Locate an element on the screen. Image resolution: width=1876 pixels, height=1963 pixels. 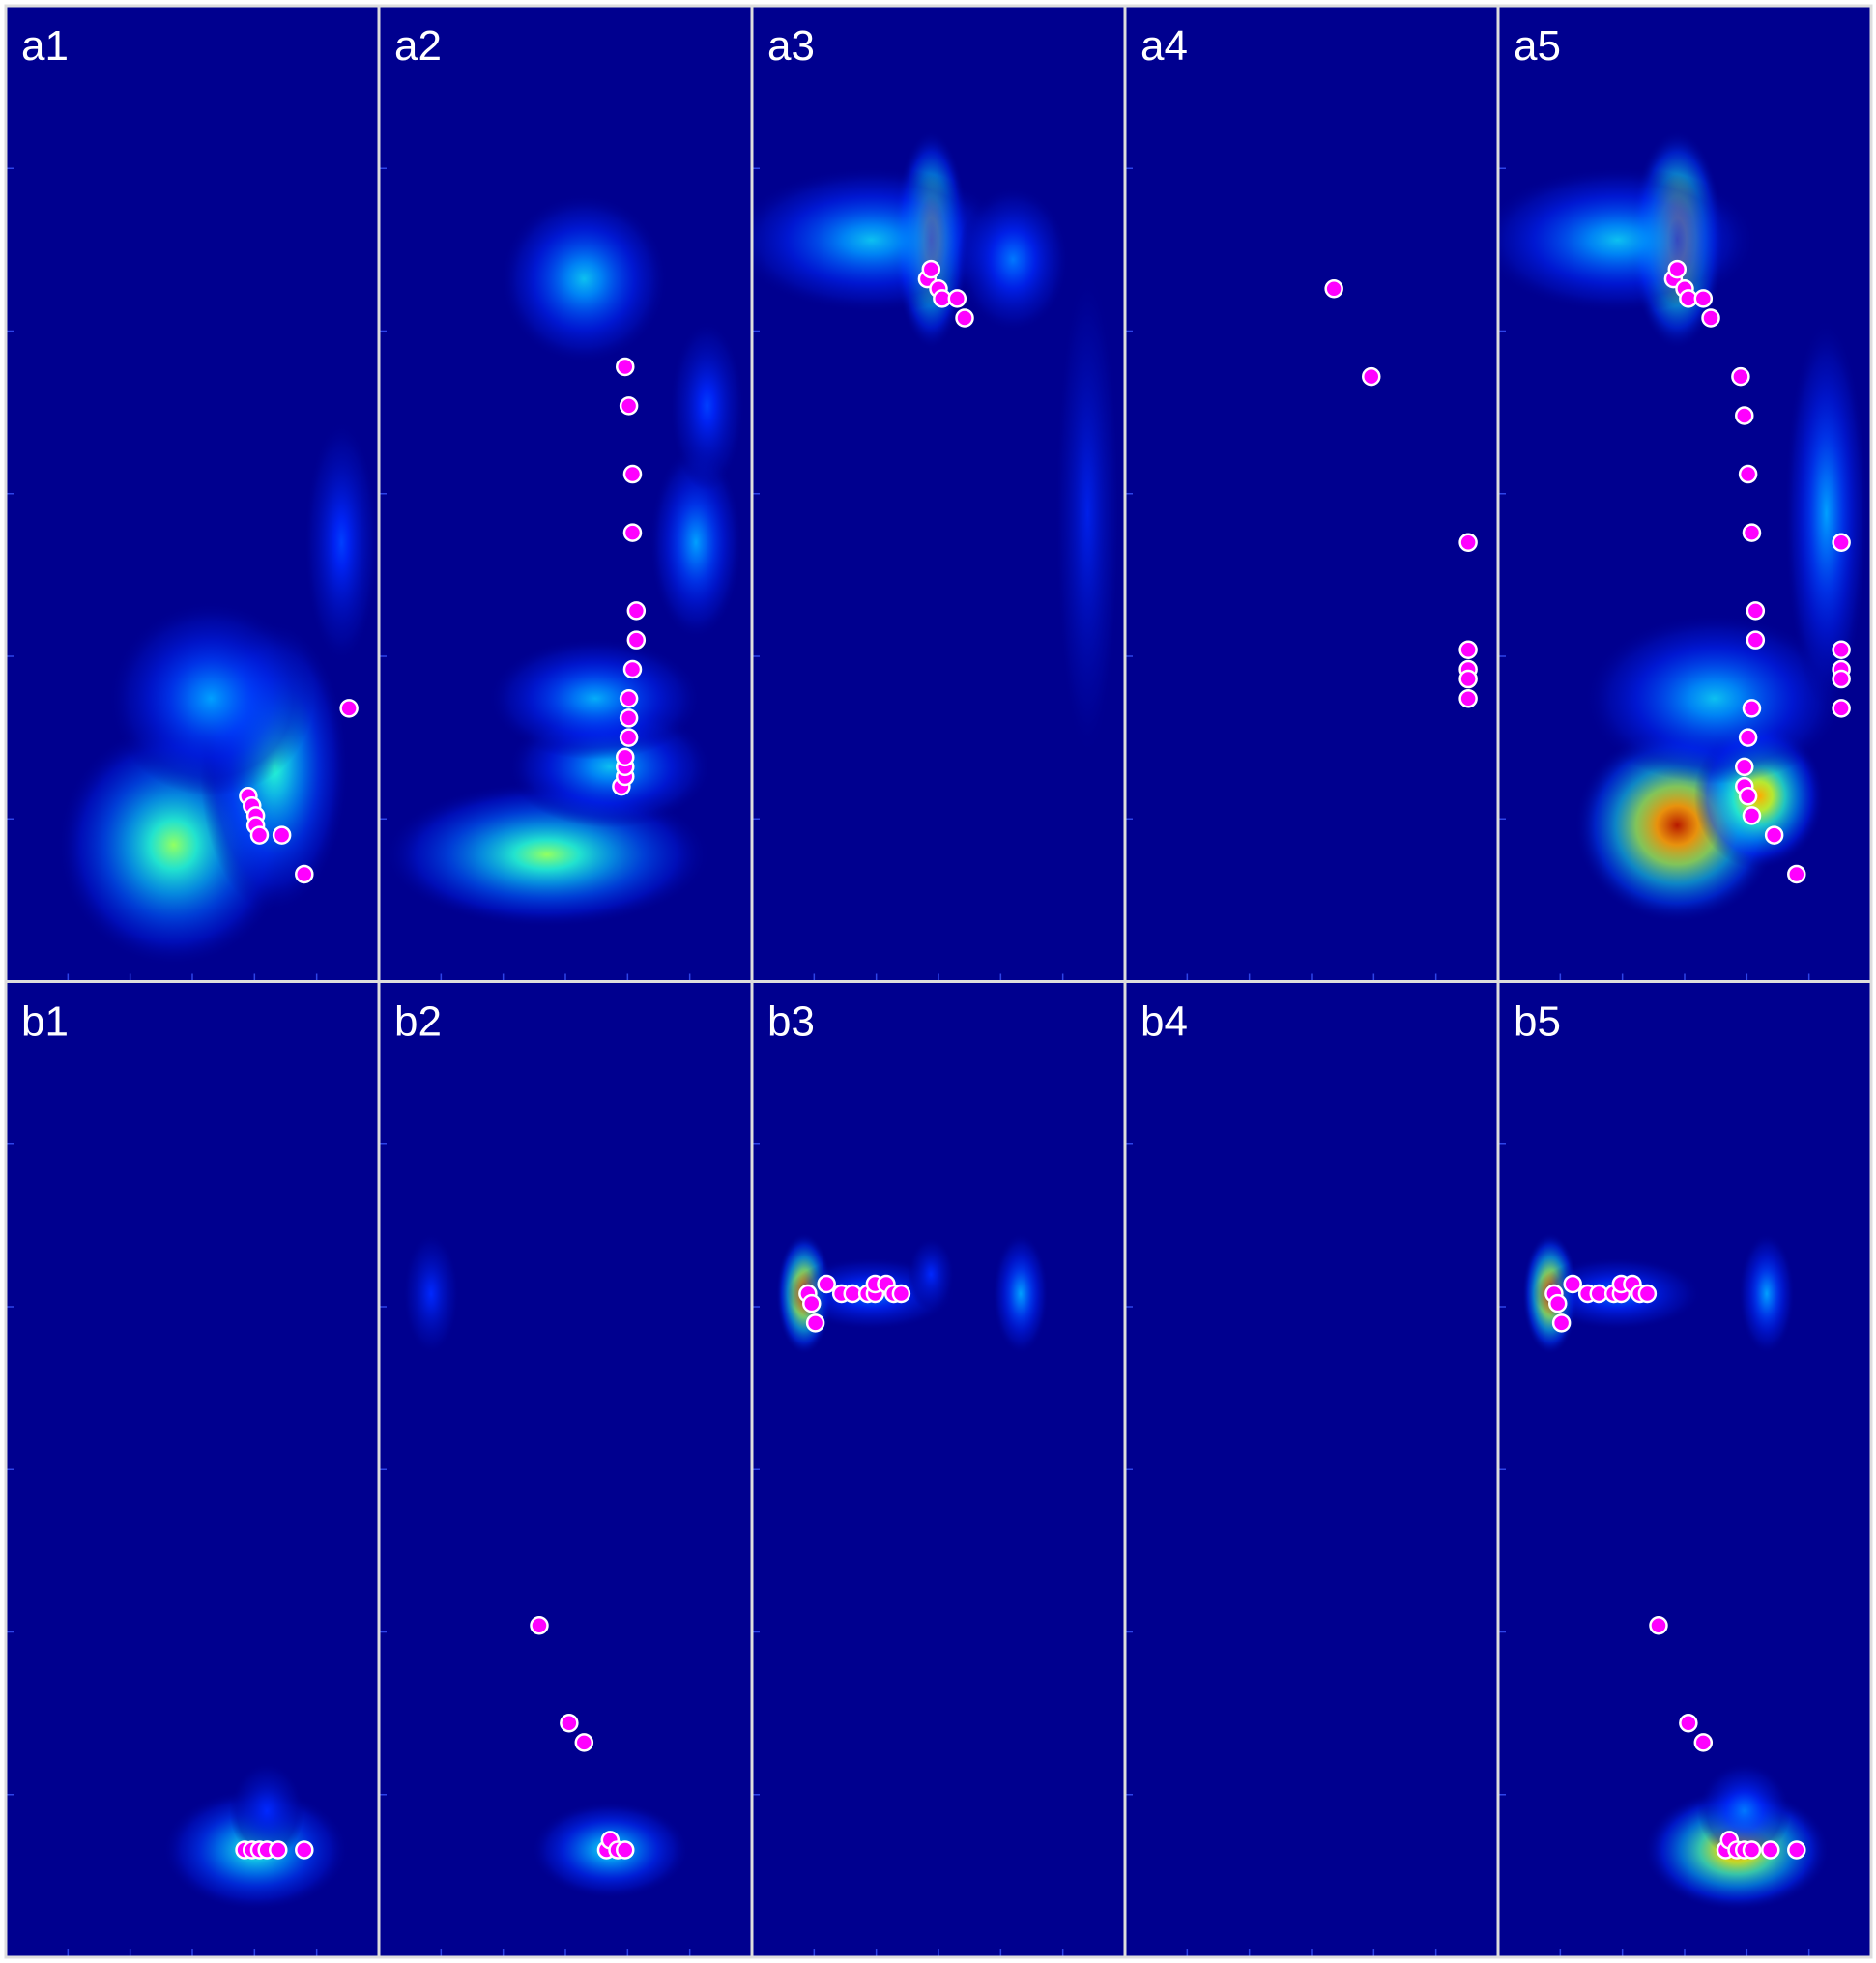
panel-label: b2 is located at coordinates (418, 1022).